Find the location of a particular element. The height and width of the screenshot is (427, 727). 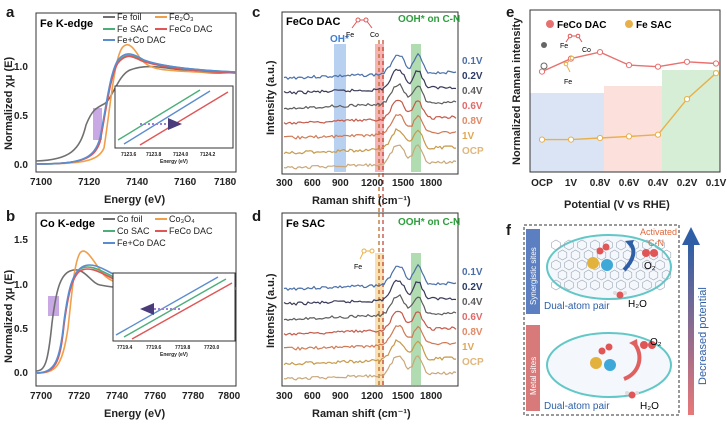

b-xtick-3: 7760 is located at coordinates (155, 396).